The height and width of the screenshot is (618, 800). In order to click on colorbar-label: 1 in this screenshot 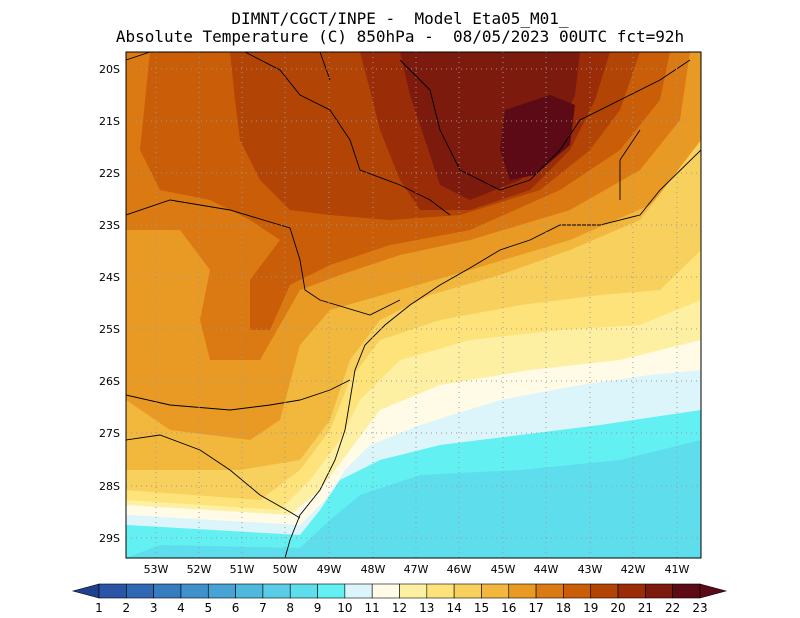, I will do `click(99, 608)`.